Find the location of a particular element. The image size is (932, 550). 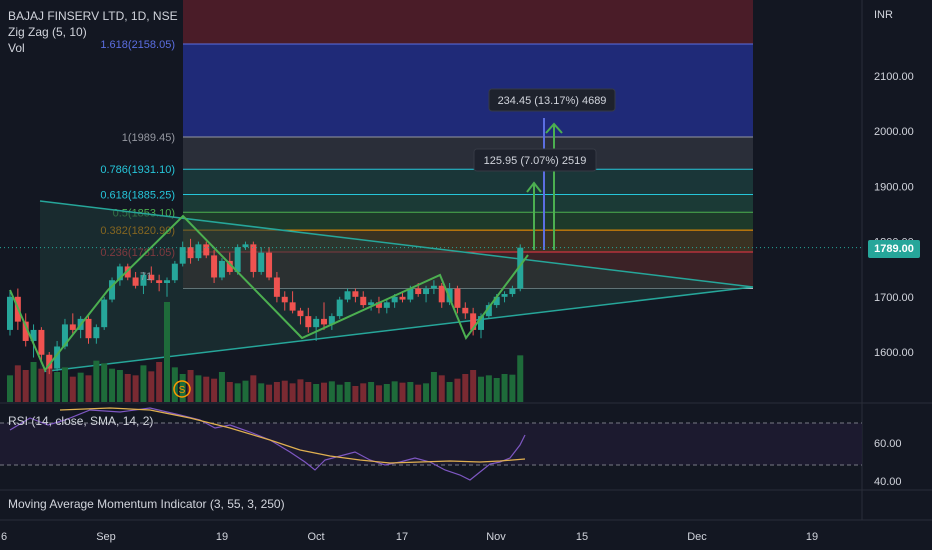

current-price-tag: 1789.00 is located at coordinates (894, 249).